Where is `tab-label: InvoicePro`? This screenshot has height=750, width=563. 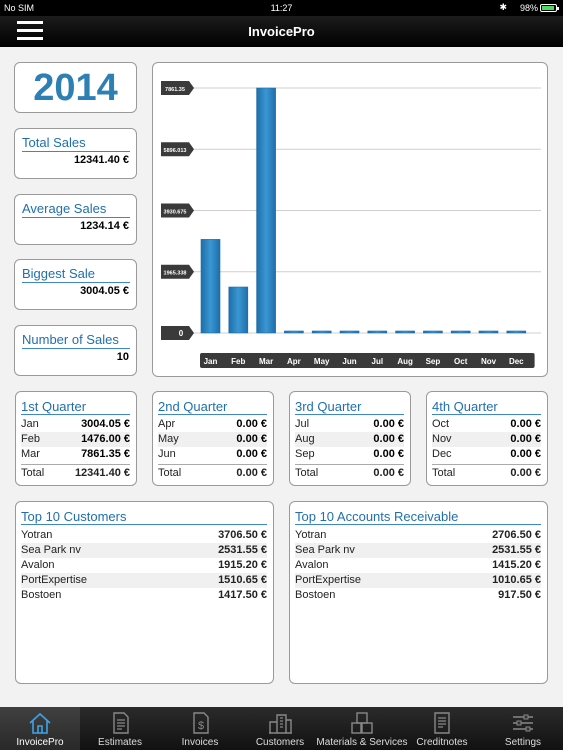 tab-label: InvoicePro is located at coordinates (40, 742).